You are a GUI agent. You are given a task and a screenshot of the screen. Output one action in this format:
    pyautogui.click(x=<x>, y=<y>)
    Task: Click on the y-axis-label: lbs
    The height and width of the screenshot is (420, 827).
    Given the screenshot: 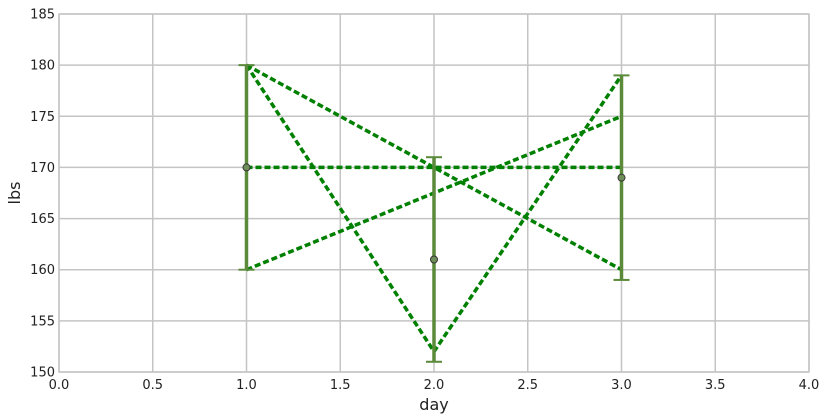 What is the action you would take?
    pyautogui.click(x=14, y=193)
    